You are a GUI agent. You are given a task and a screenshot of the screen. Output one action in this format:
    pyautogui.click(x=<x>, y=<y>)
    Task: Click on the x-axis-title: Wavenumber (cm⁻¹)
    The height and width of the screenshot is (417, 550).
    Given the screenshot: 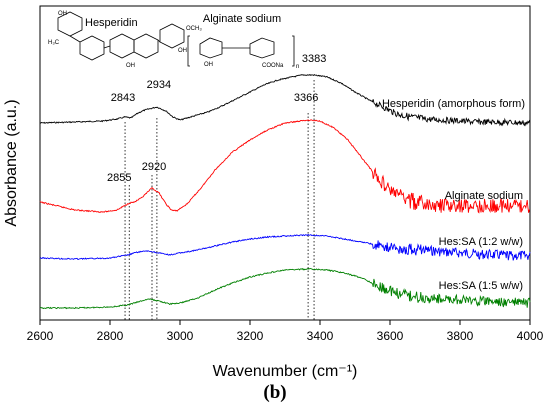 What is the action you would take?
    pyautogui.click(x=285, y=371)
    